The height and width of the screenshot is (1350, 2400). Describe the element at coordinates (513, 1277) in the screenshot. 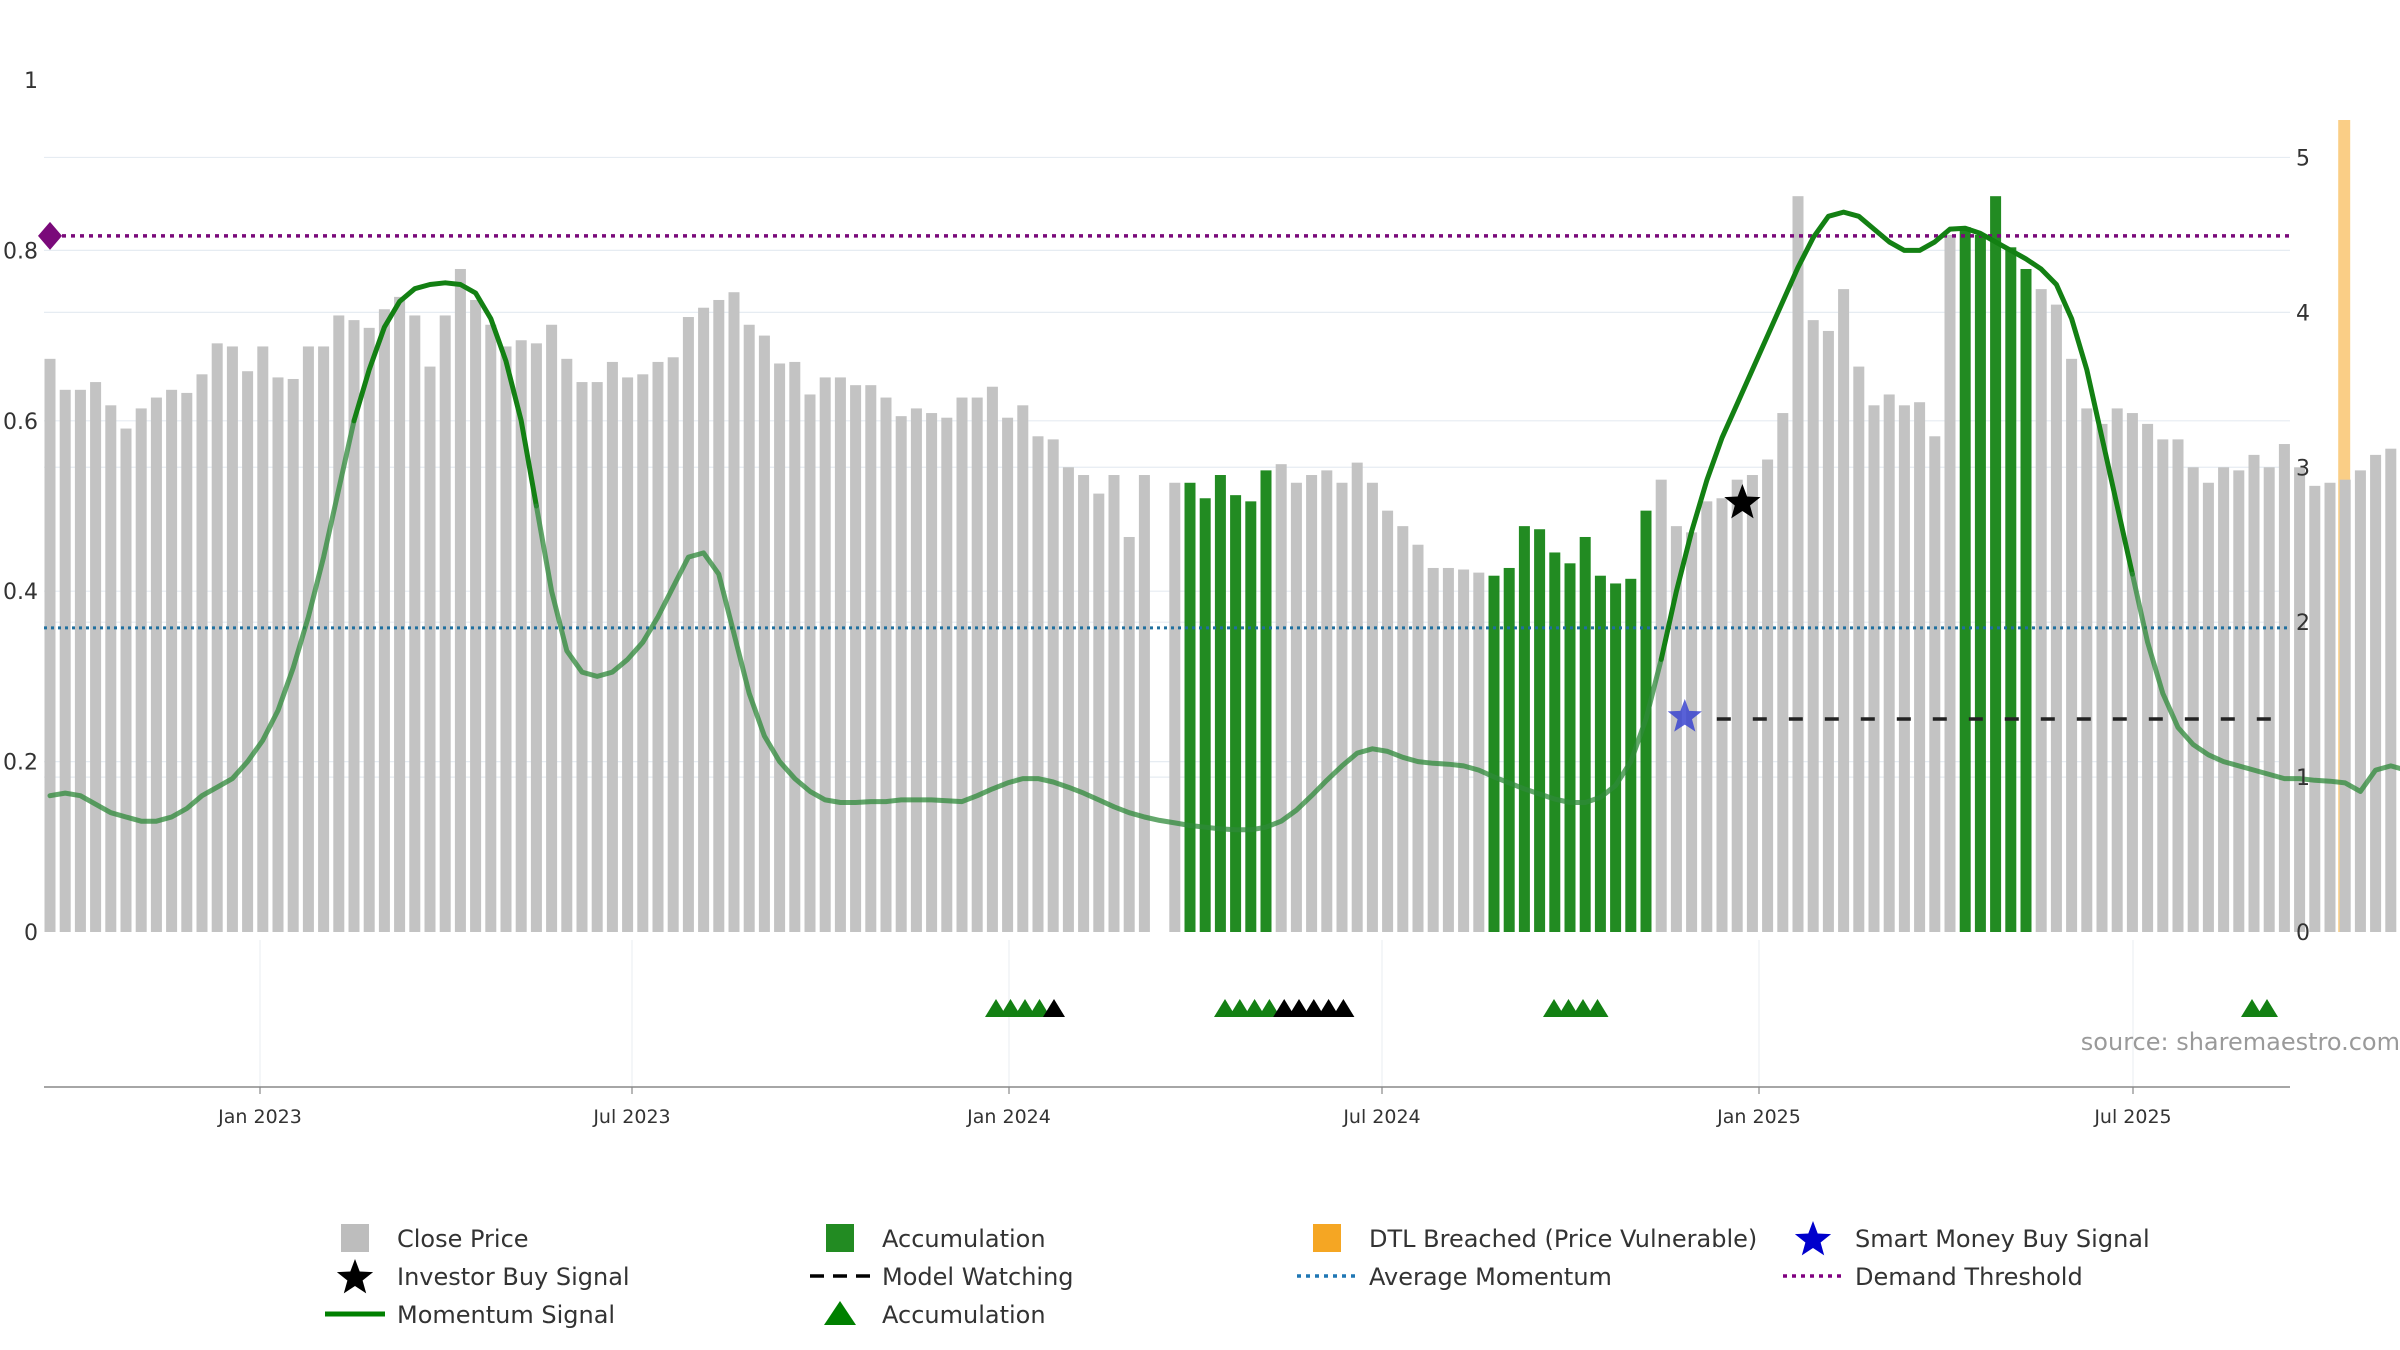

I see `legend-label: Investor Buy Signal` at that location.